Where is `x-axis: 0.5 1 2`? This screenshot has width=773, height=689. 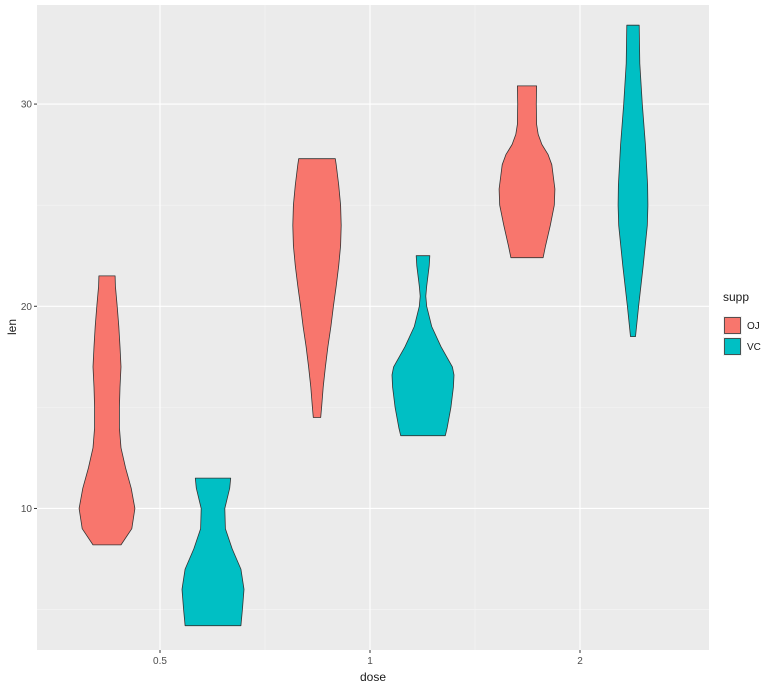 x-axis: 0.5 1 2 is located at coordinates (368, 658).